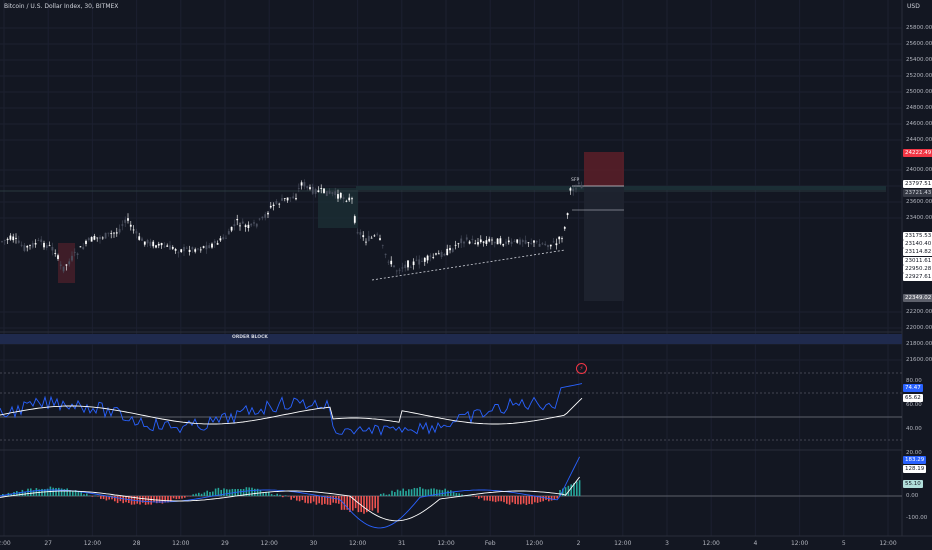 This screenshot has width=932, height=550. What do you see at coordinates (919, 44) in the screenshot?
I see `price-tick: 25600.00` at bounding box center [919, 44].